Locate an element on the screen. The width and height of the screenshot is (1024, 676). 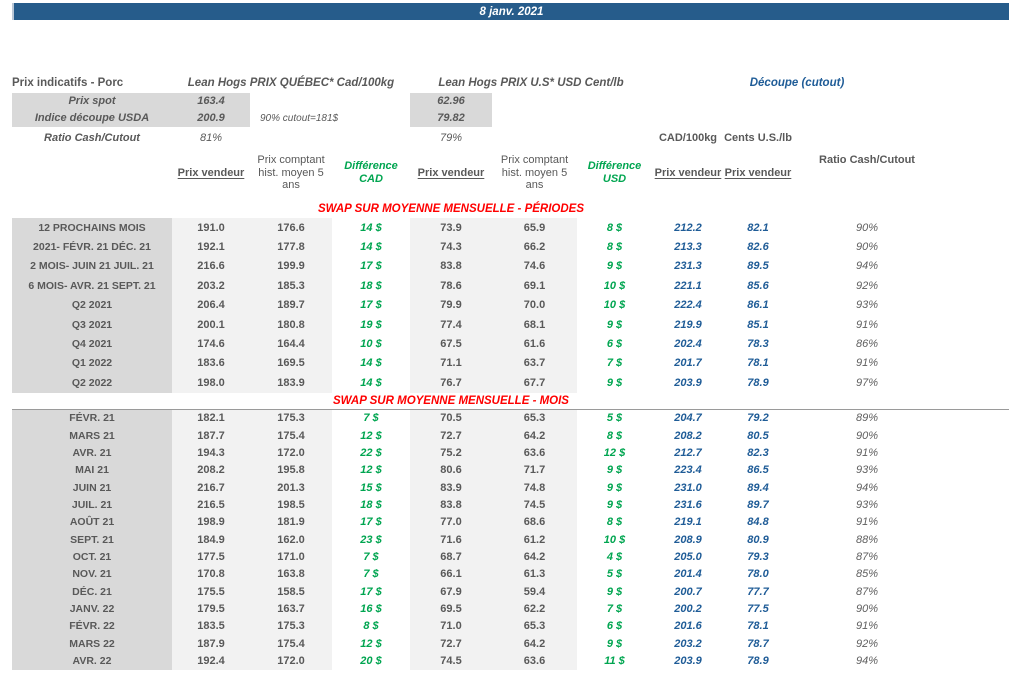
ratio-cash-cutout: 92% is located at coordinates (867, 643).